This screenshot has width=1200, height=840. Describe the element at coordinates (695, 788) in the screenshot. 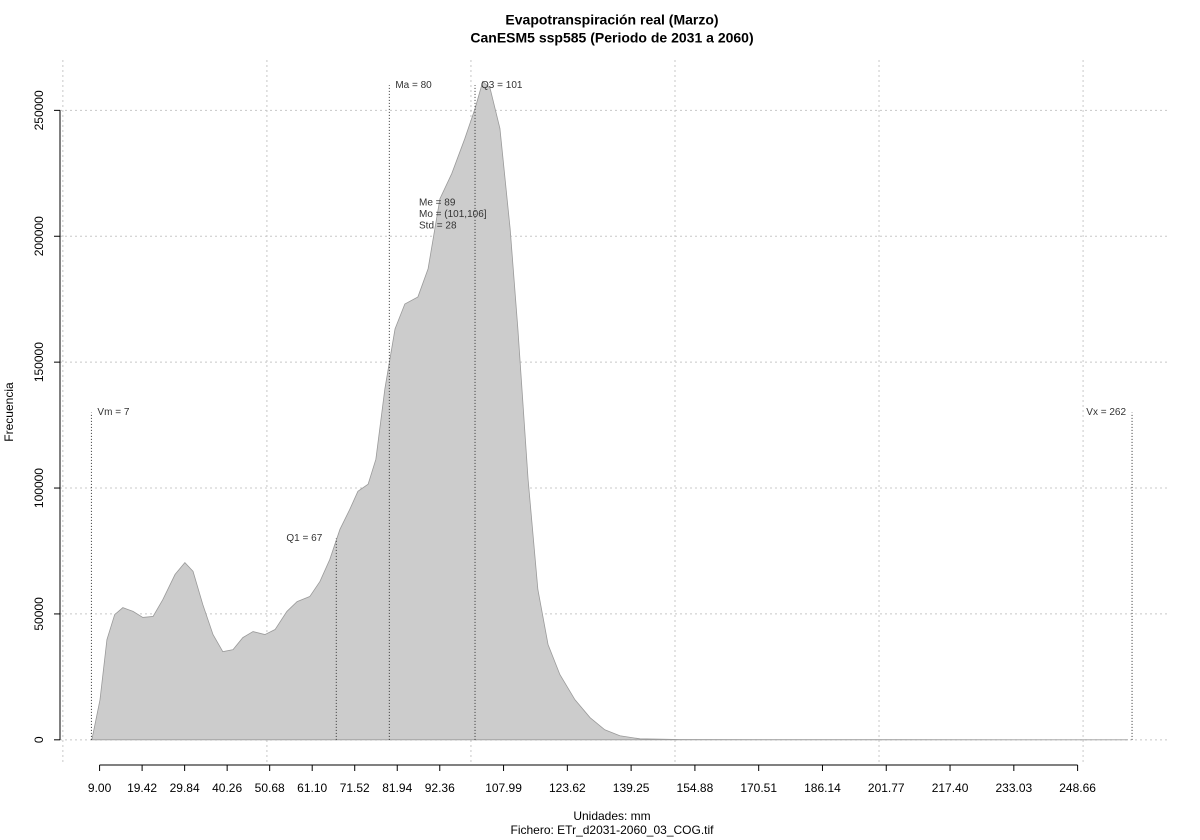

I see `x-tick-label: 154.88` at that location.